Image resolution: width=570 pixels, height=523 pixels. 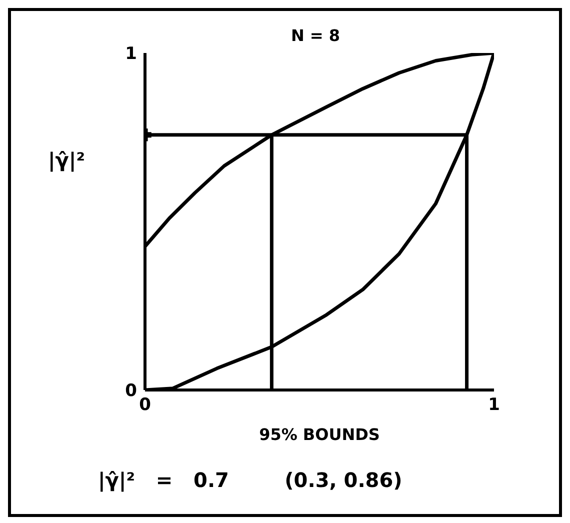 I want to click on y-axis-title: |γ̂|², so click(x=66, y=160).